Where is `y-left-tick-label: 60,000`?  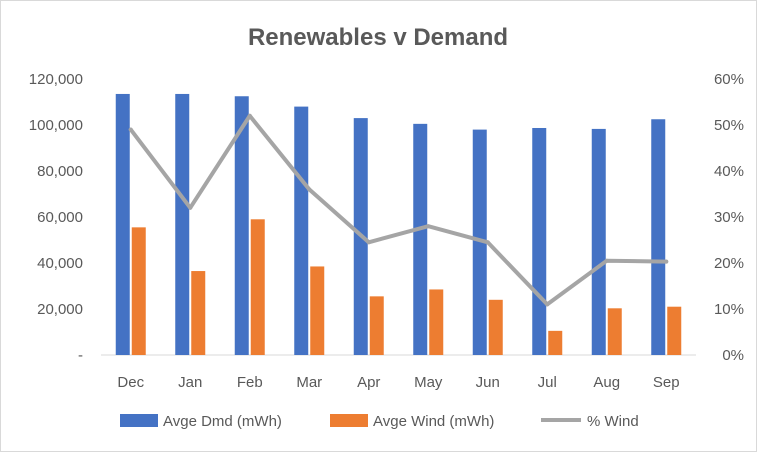
y-left-tick-label: 60,000 is located at coordinates (60, 217).